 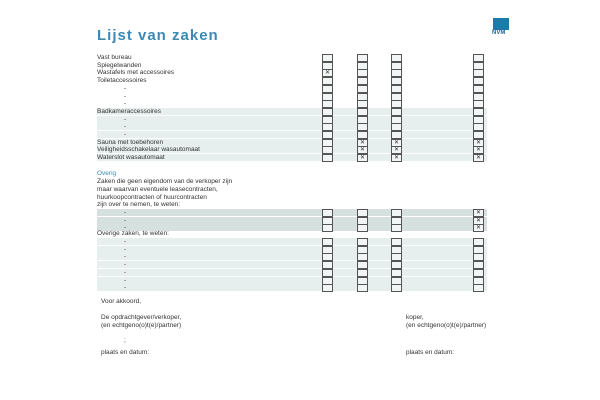 What do you see at coordinates (114, 57) in the screenshot?
I see `row-label: Vast bureau` at bounding box center [114, 57].